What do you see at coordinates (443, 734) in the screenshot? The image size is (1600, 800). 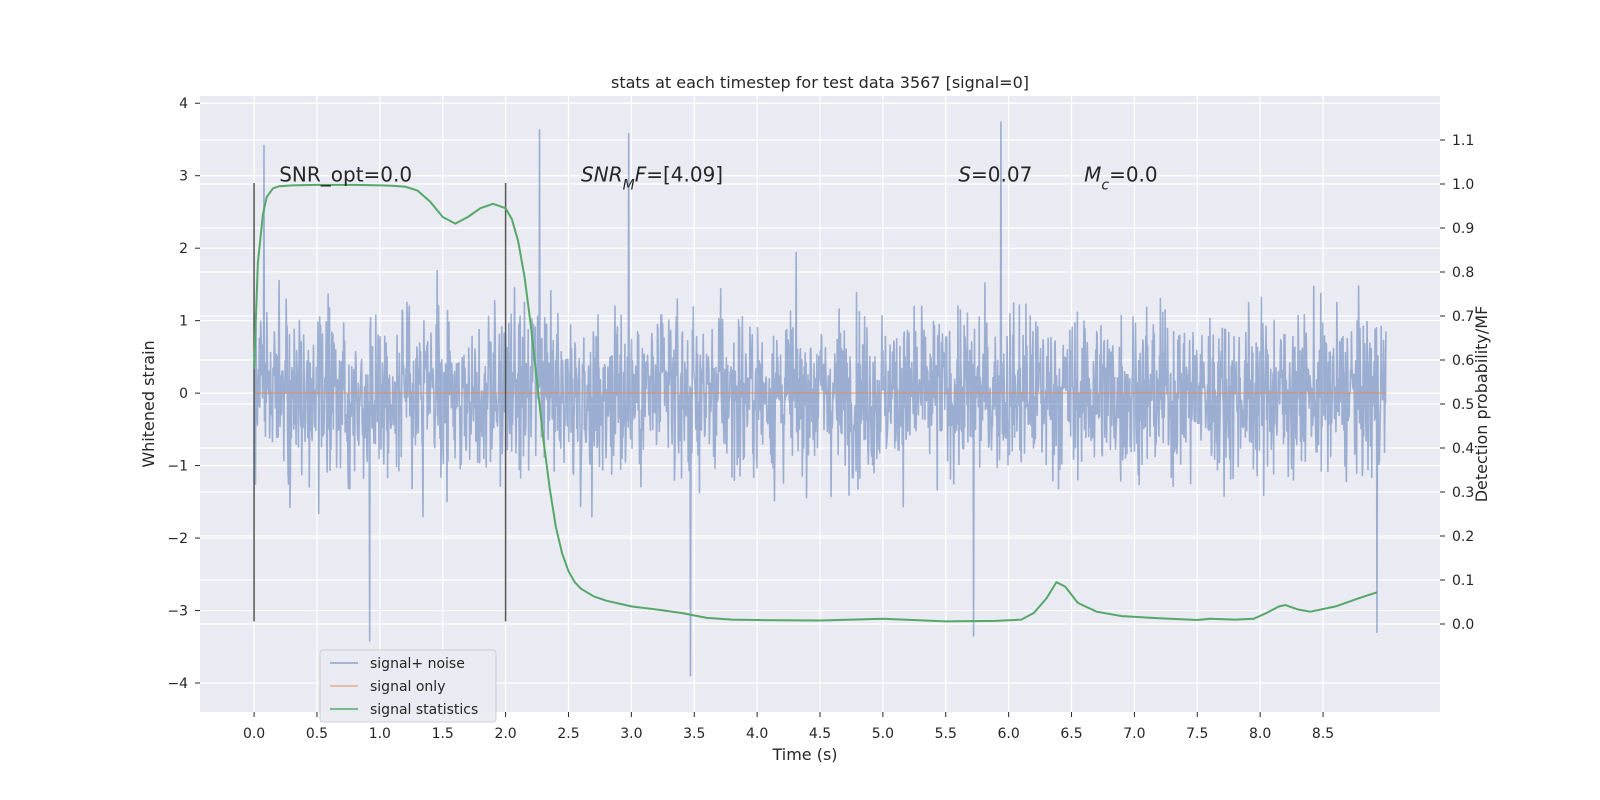 I see `x-tick-label: 1.5` at bounding box center [443, 734].